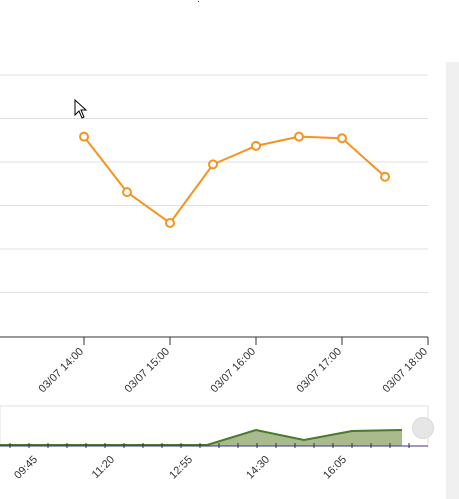 This screenshot has height=499, width=459. I want to click on navigator-label: 09:45, so click(26, 468).